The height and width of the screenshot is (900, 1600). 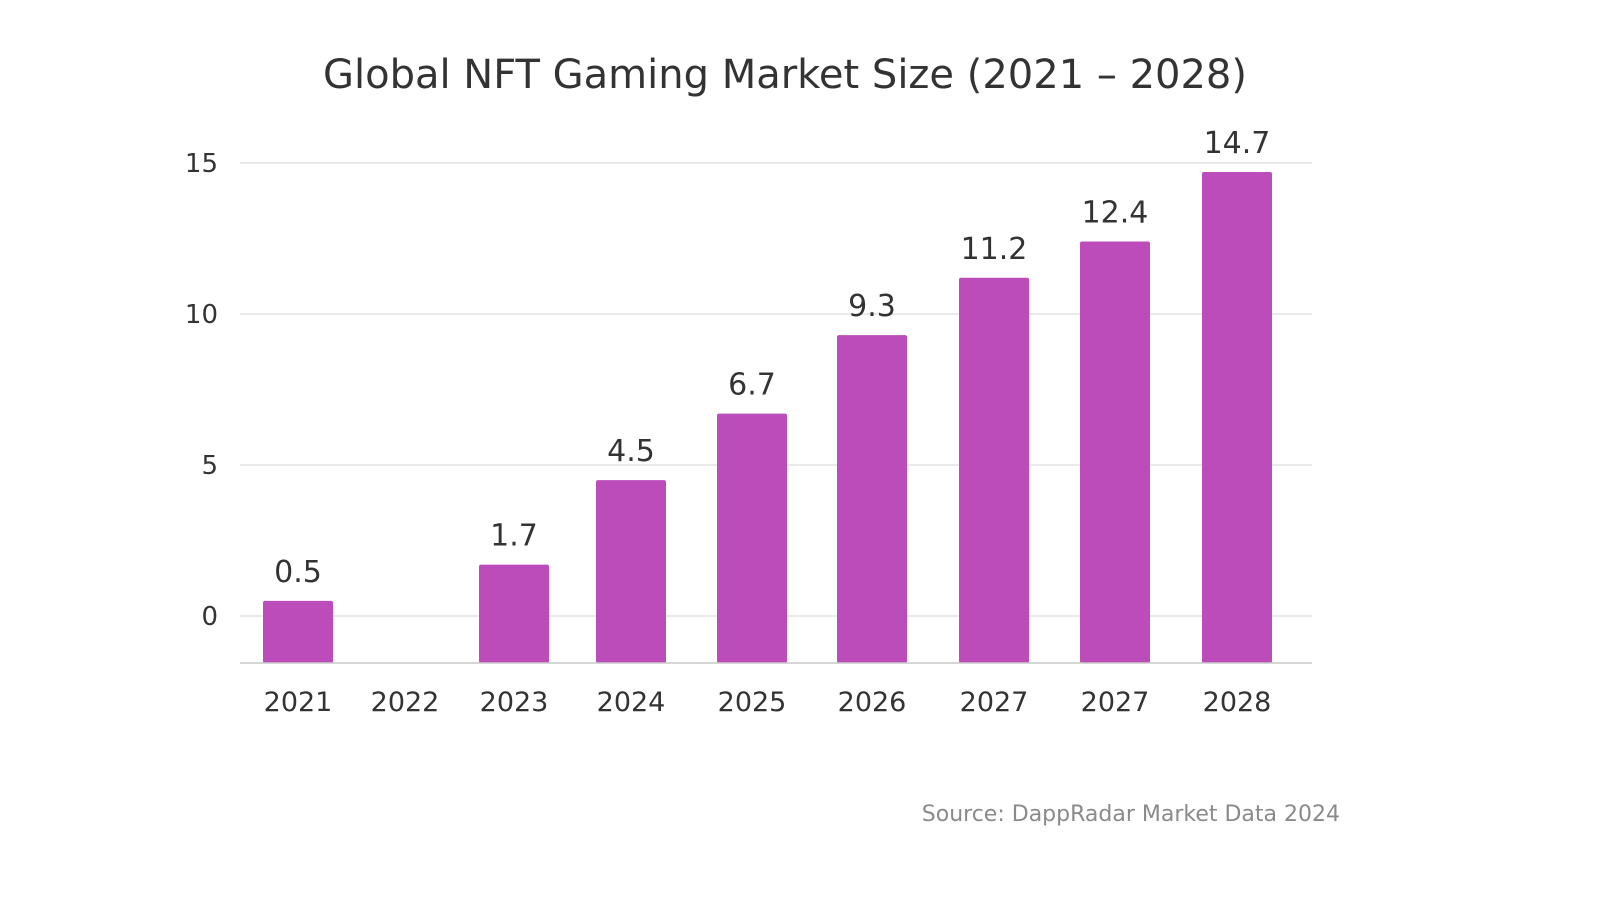 What do you see at coordinates (1237, 702) in the screenshot?
I see `x-category-label: 2028` at bounding box center [1237, 702].